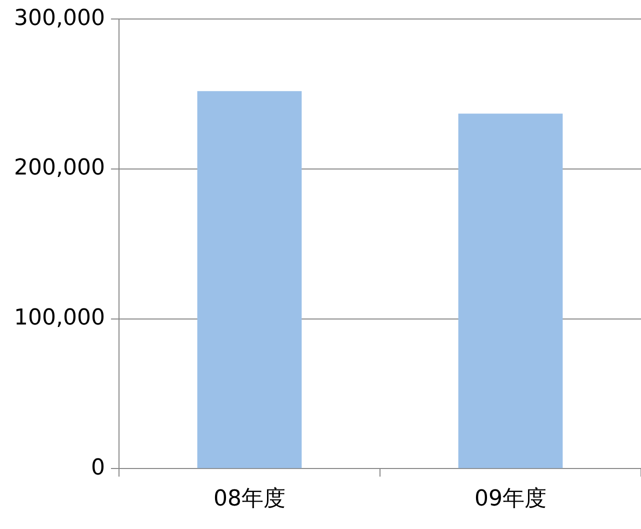 The height and width of the screenshot is (529, 641). I want to click on y-tick-label: 300,000, so click(59, 18).